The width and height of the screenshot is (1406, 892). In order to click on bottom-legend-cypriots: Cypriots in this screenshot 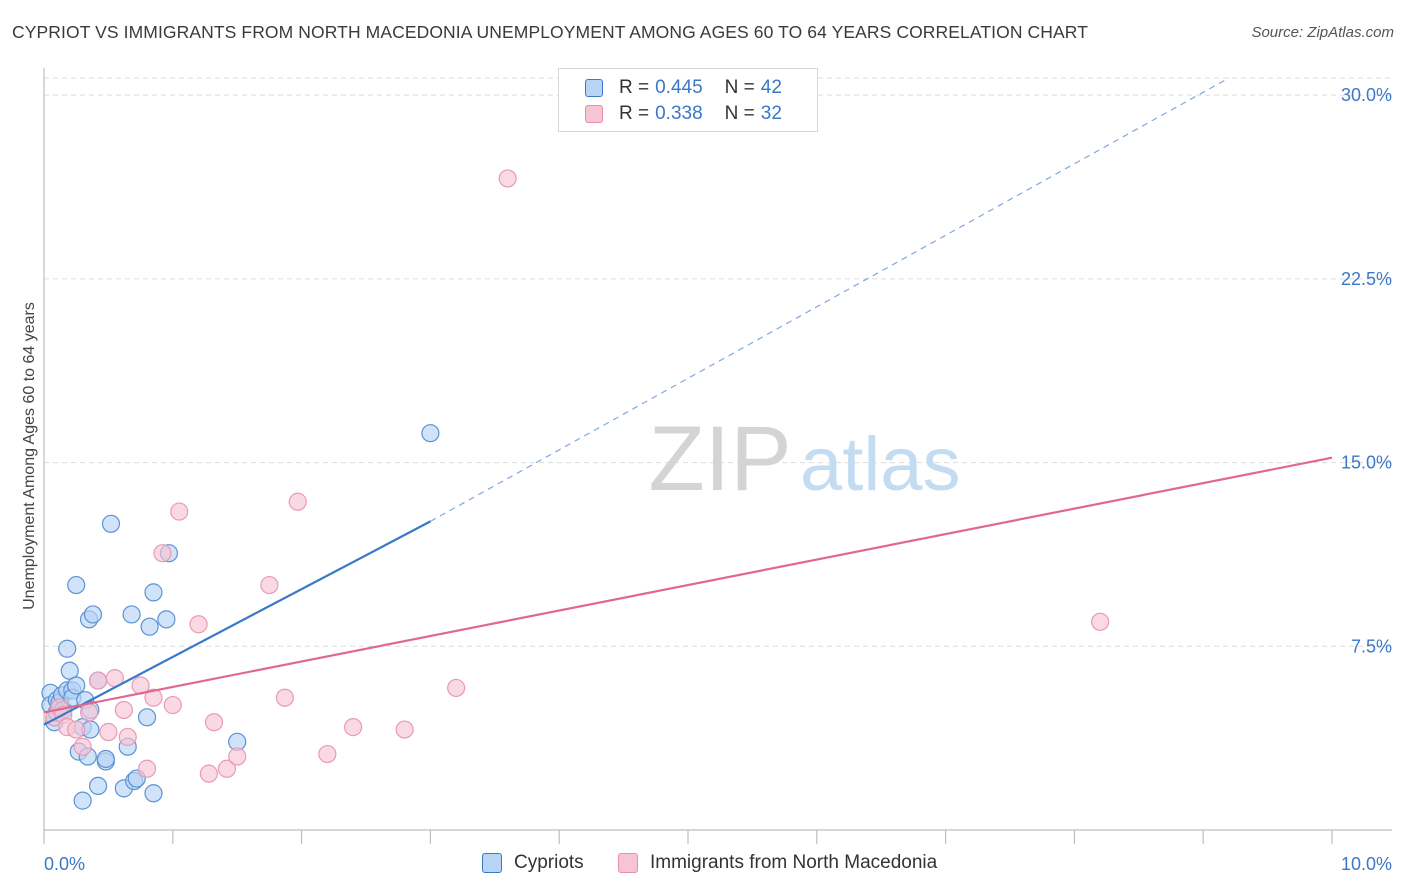, I will do `click(533, 863)`.